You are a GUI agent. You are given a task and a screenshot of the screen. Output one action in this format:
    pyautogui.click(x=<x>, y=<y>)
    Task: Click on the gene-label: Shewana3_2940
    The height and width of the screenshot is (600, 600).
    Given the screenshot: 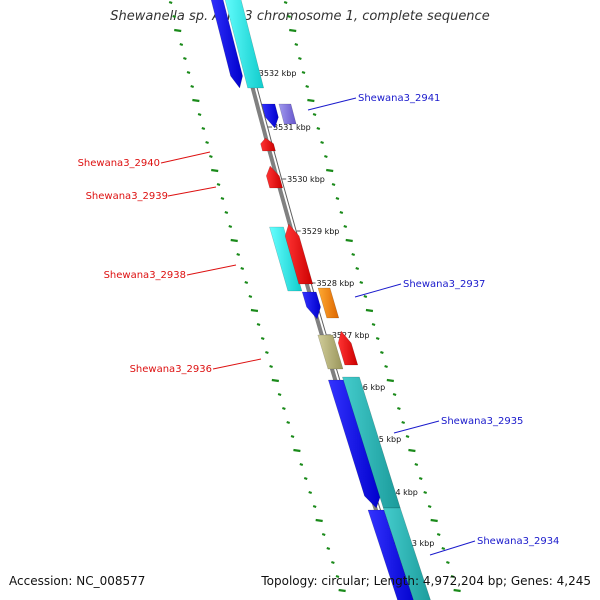 What is the action you would take?
    pyautogui.click(x=119, y=163)
    